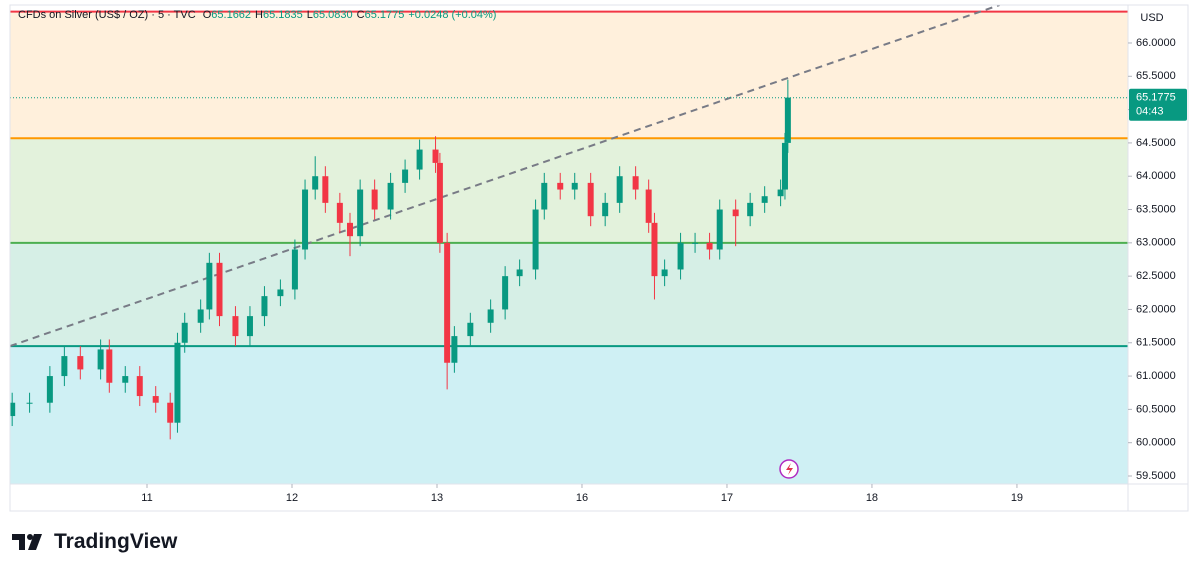 This screenshot has height=577, width=1200. What do you see at coordinates (292, 498) in the screenshot?
I see `x-tick-label: 12` at bounding box center [292, 498].